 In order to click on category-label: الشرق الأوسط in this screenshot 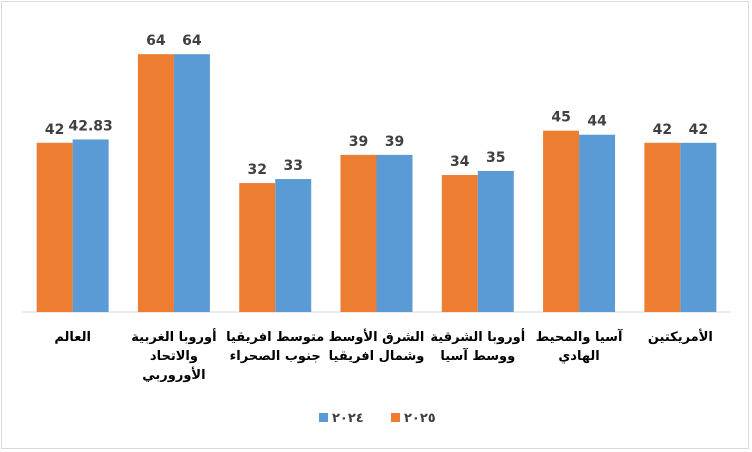, I will do `click(377, 336)`.